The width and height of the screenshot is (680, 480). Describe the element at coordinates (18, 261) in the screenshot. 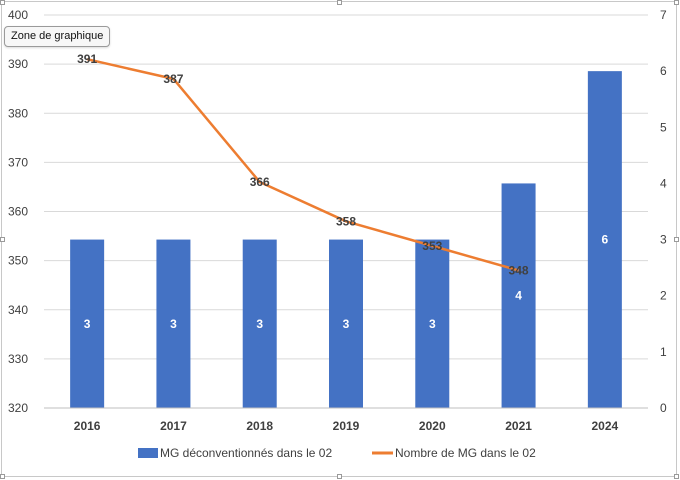

I see `y-primary-tick-label: 350` at that location.